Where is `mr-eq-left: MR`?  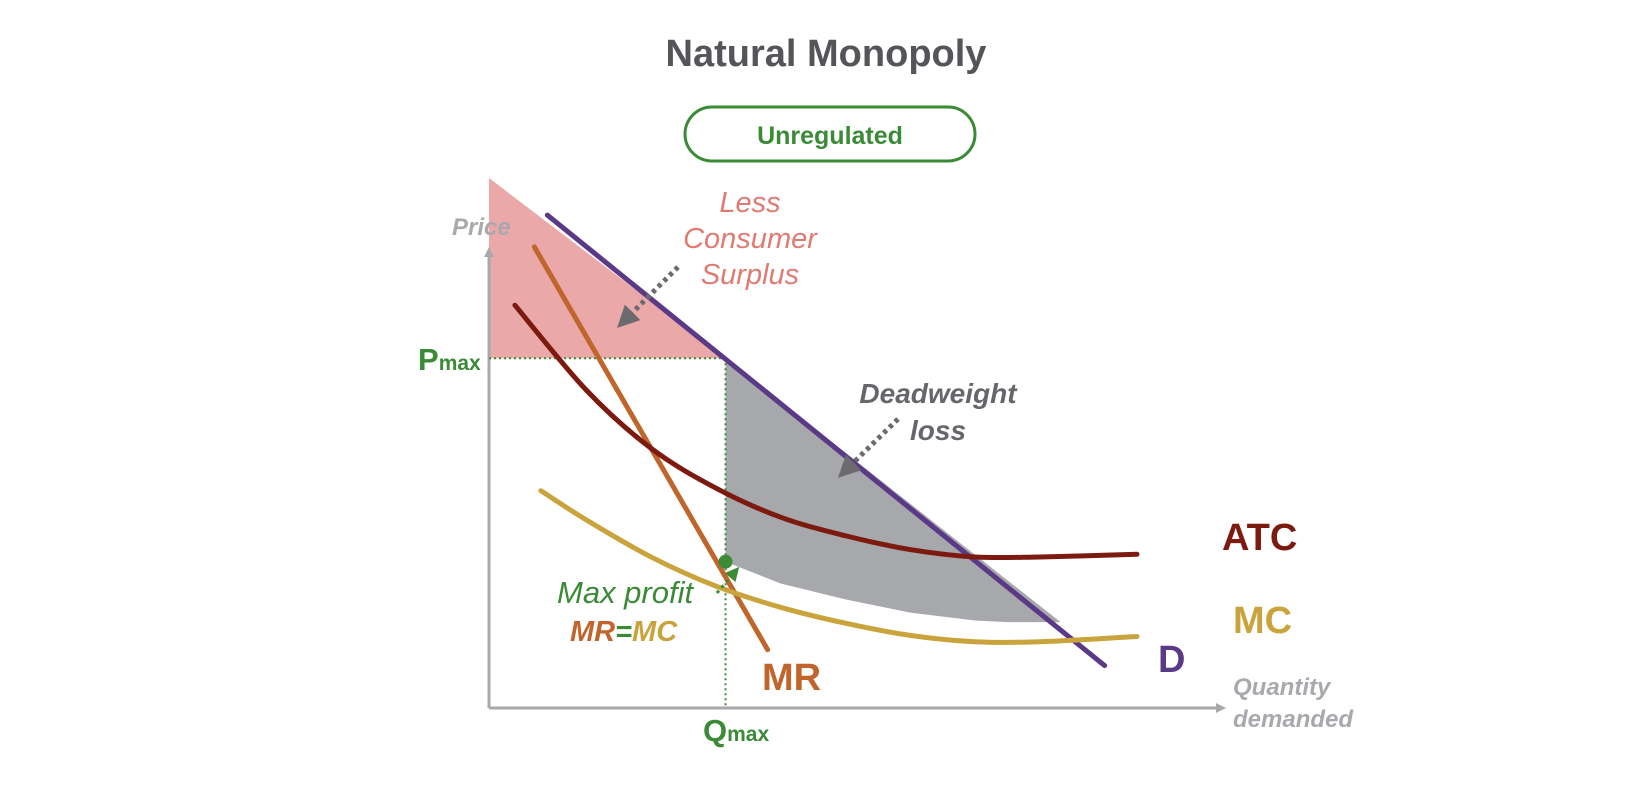 mr-eq-left: MR is located at coordinates (592, 632).